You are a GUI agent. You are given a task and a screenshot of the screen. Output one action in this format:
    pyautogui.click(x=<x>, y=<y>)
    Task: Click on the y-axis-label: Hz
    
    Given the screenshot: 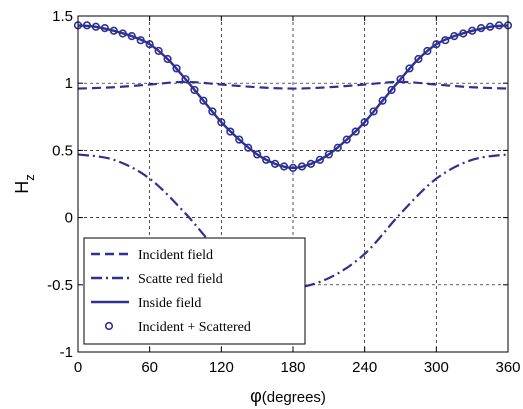 What is the action you would take?
    pyautogui.click(x=24, y=184)
    